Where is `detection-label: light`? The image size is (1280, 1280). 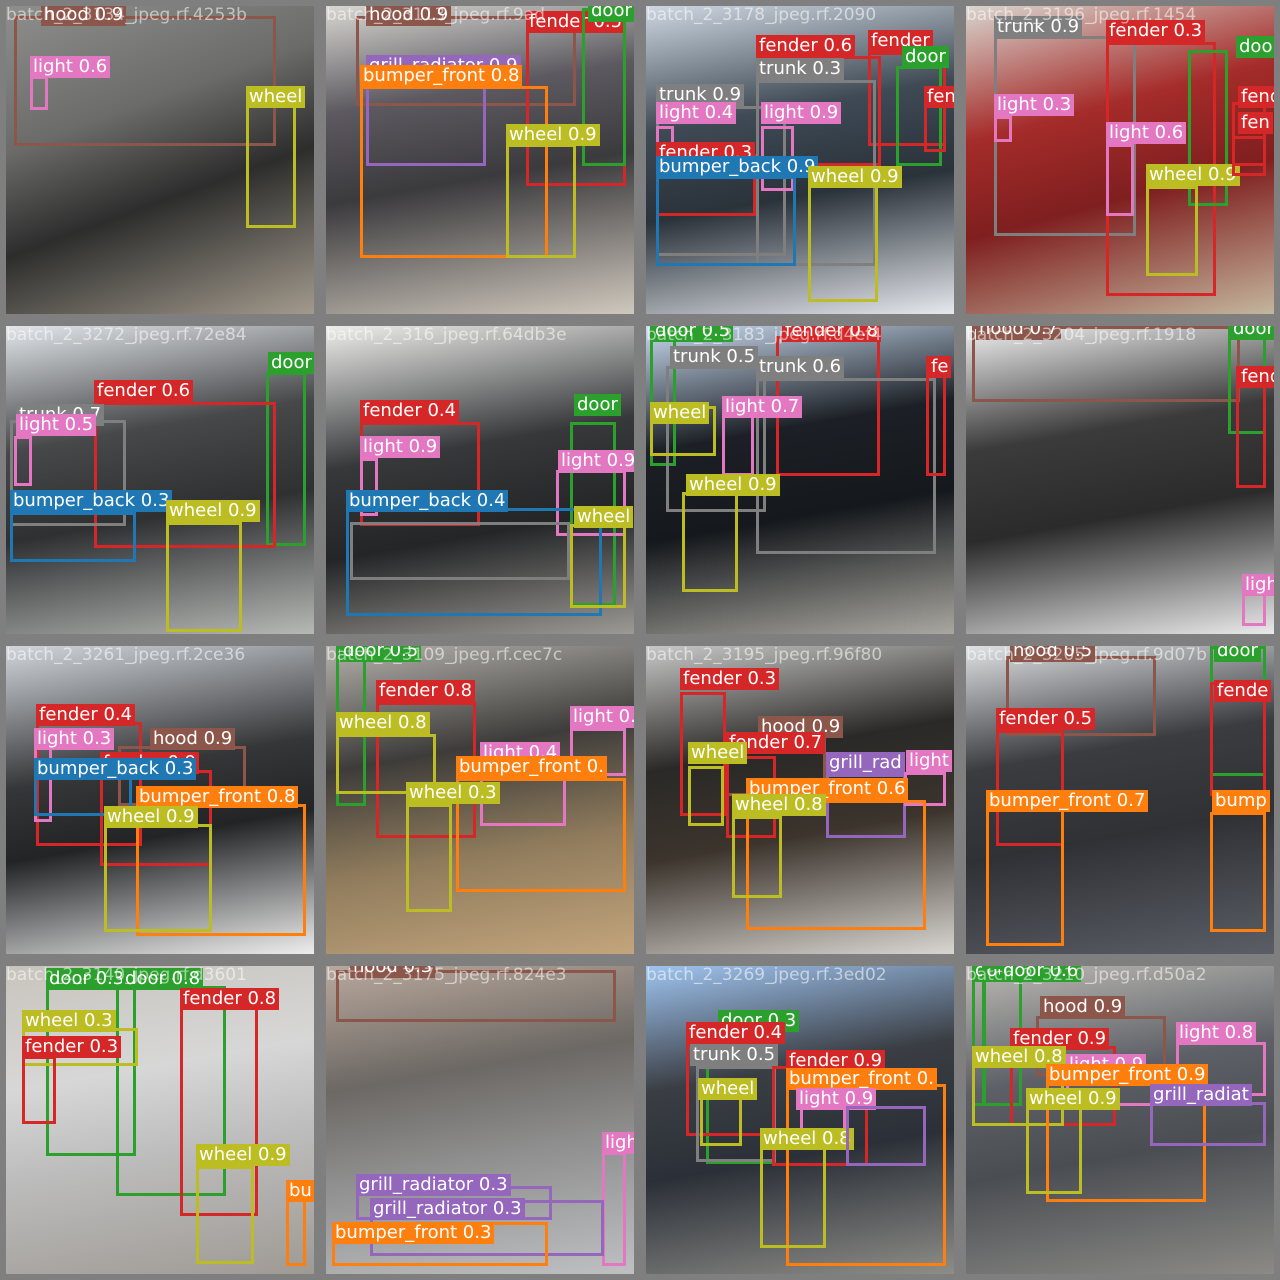 detection-label: light is located at coordinates (618, 1143).